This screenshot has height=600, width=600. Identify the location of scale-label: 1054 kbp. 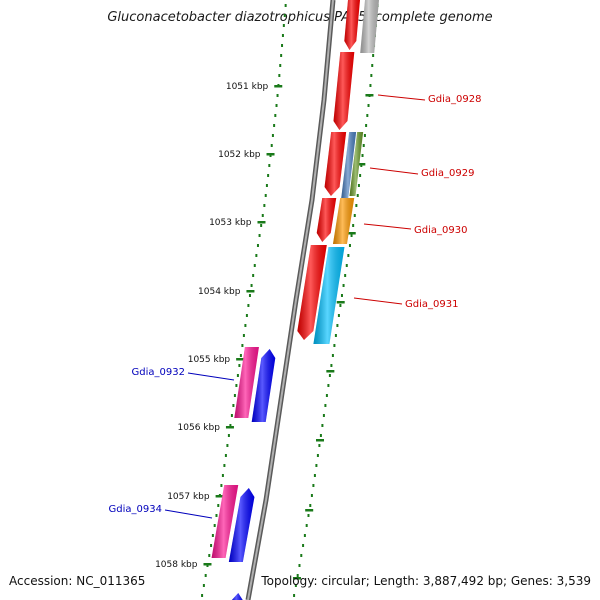
(219, 292).